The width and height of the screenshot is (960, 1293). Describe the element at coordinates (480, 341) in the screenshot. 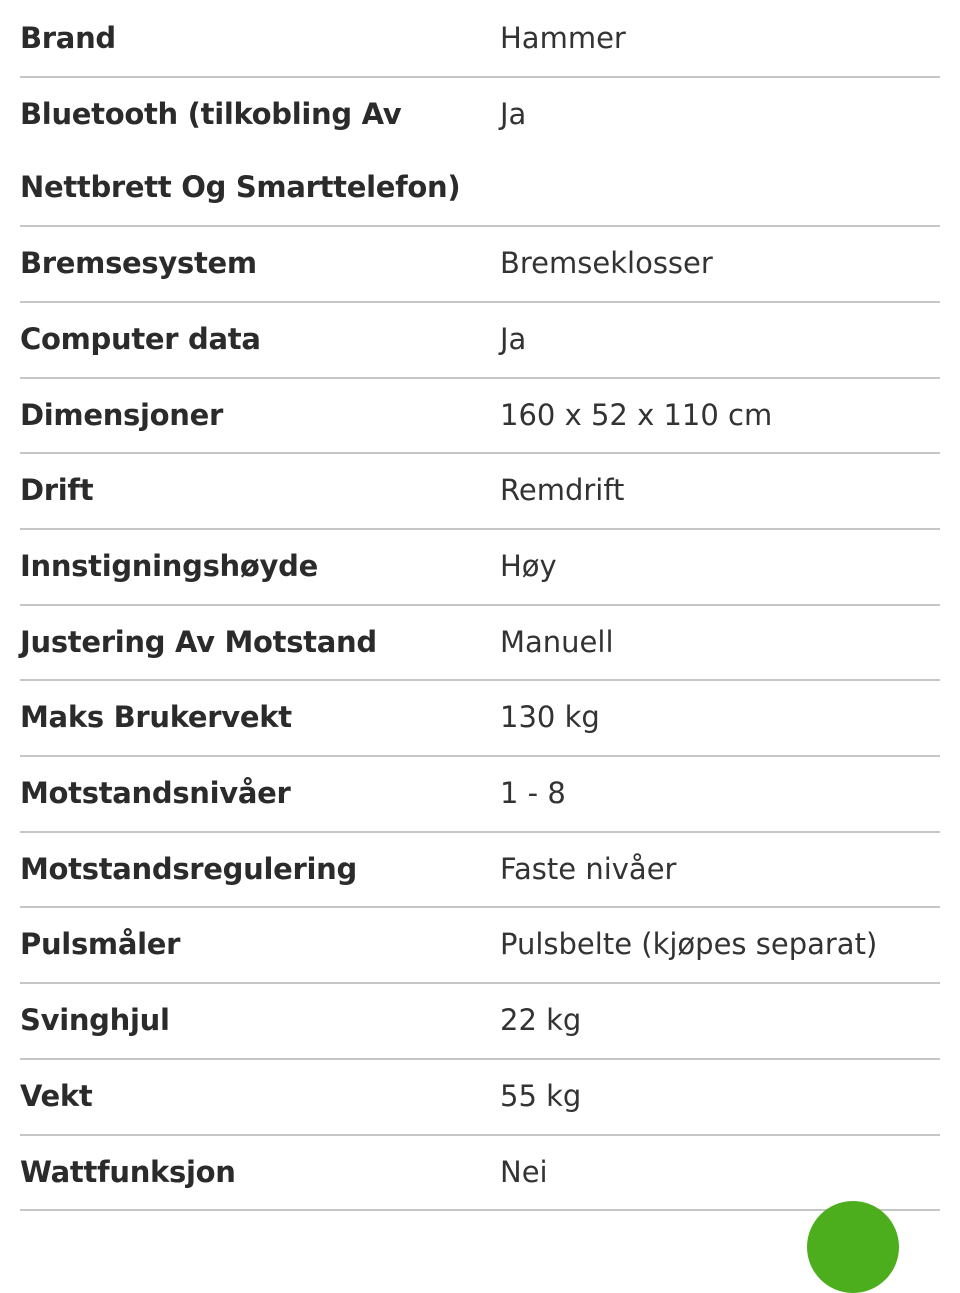

I see `spec-row: Computer data Ja` at that location.